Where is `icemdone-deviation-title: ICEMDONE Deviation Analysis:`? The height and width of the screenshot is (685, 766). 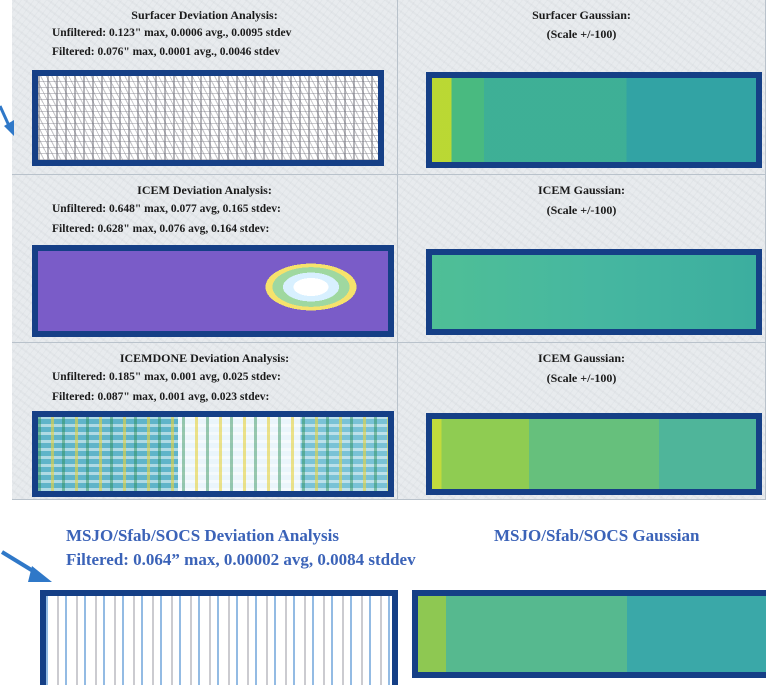 icemdone-deviation-title: ICEMDONE Deviation Analysis: is located at coordinates (204, 358).